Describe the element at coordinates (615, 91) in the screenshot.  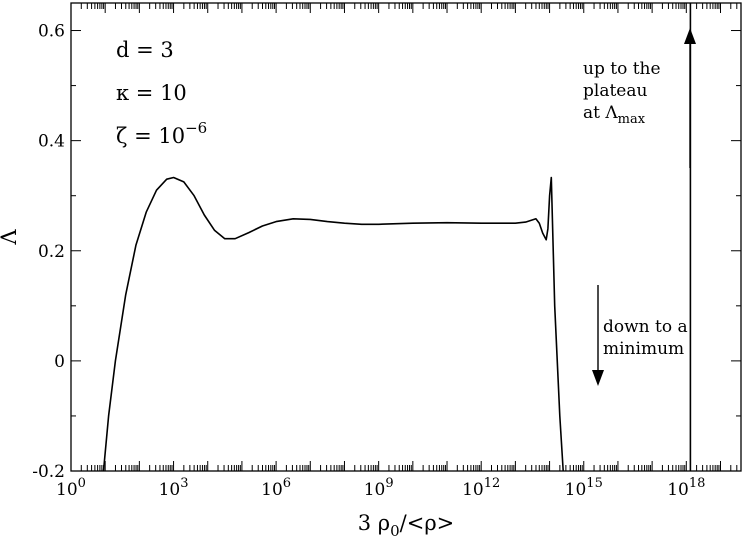
I see `up-note-line2: plateau` at that location.